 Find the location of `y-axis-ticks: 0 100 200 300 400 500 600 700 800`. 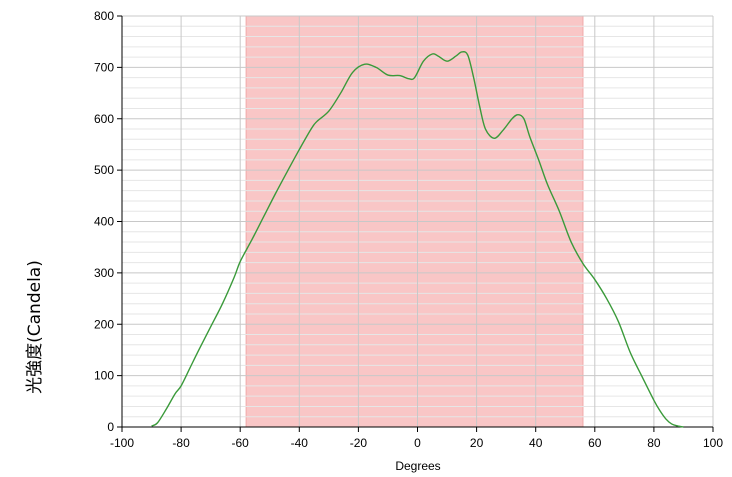

y-axis-ticks: 0 100 200 300 400 500 600 700 800 is located at coordinates (108, 221).